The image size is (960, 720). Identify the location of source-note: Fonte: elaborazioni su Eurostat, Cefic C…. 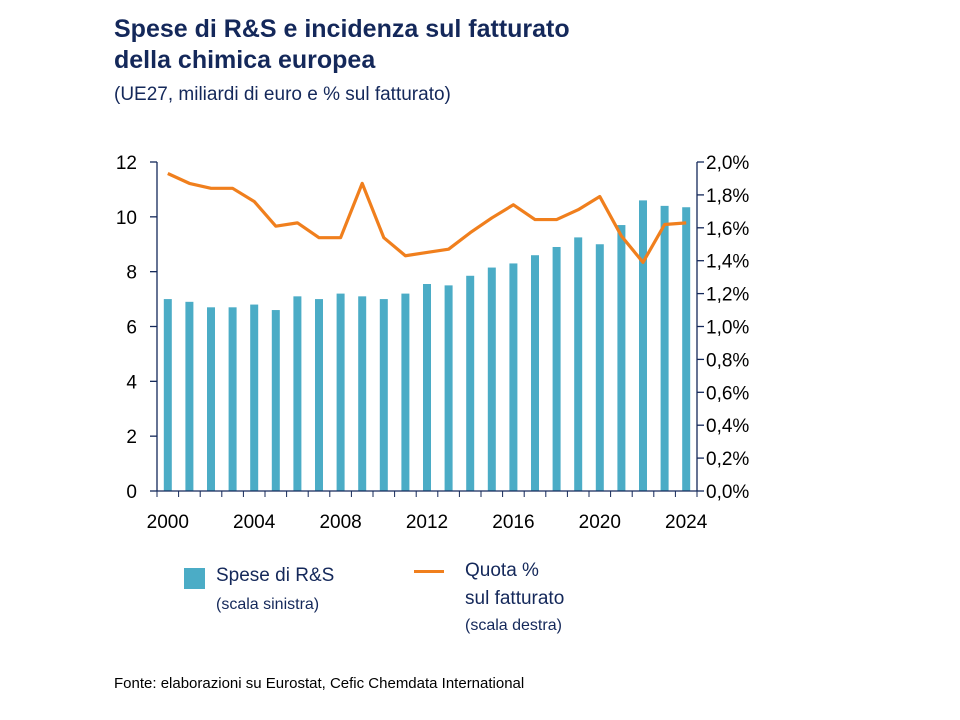
(319, 683).